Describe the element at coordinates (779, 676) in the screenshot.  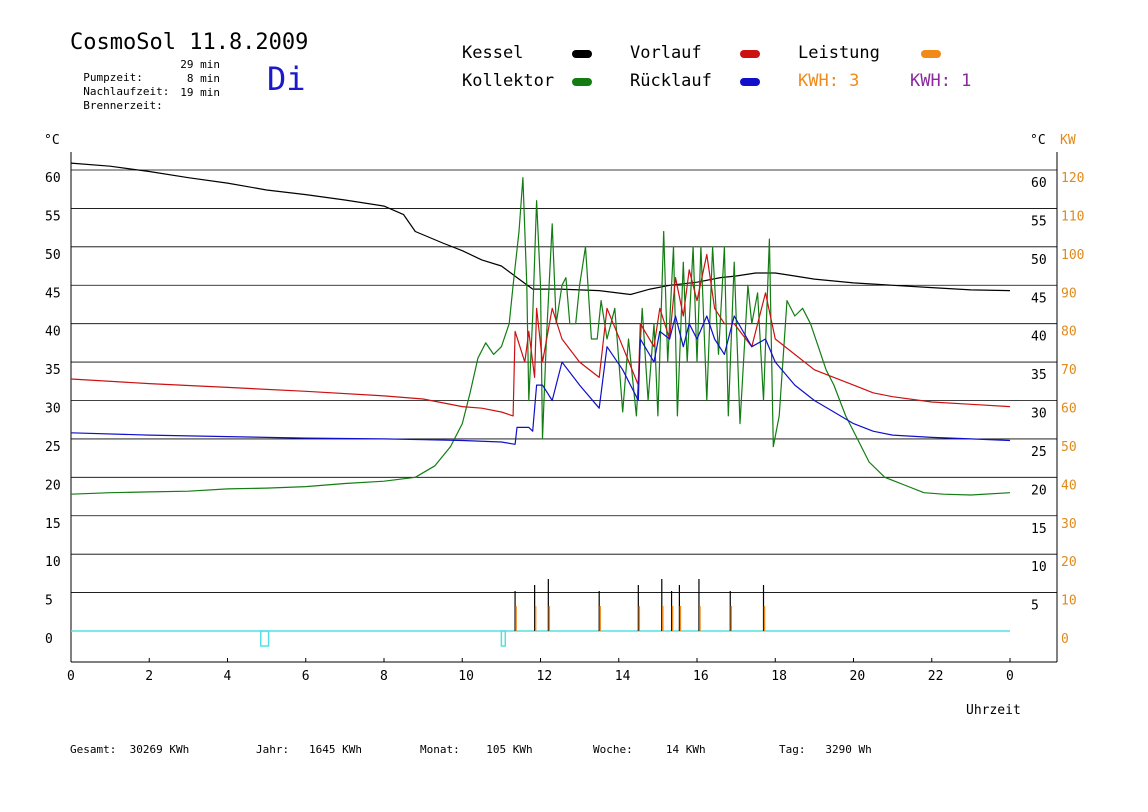
I see `x-tick: 18` at that location.